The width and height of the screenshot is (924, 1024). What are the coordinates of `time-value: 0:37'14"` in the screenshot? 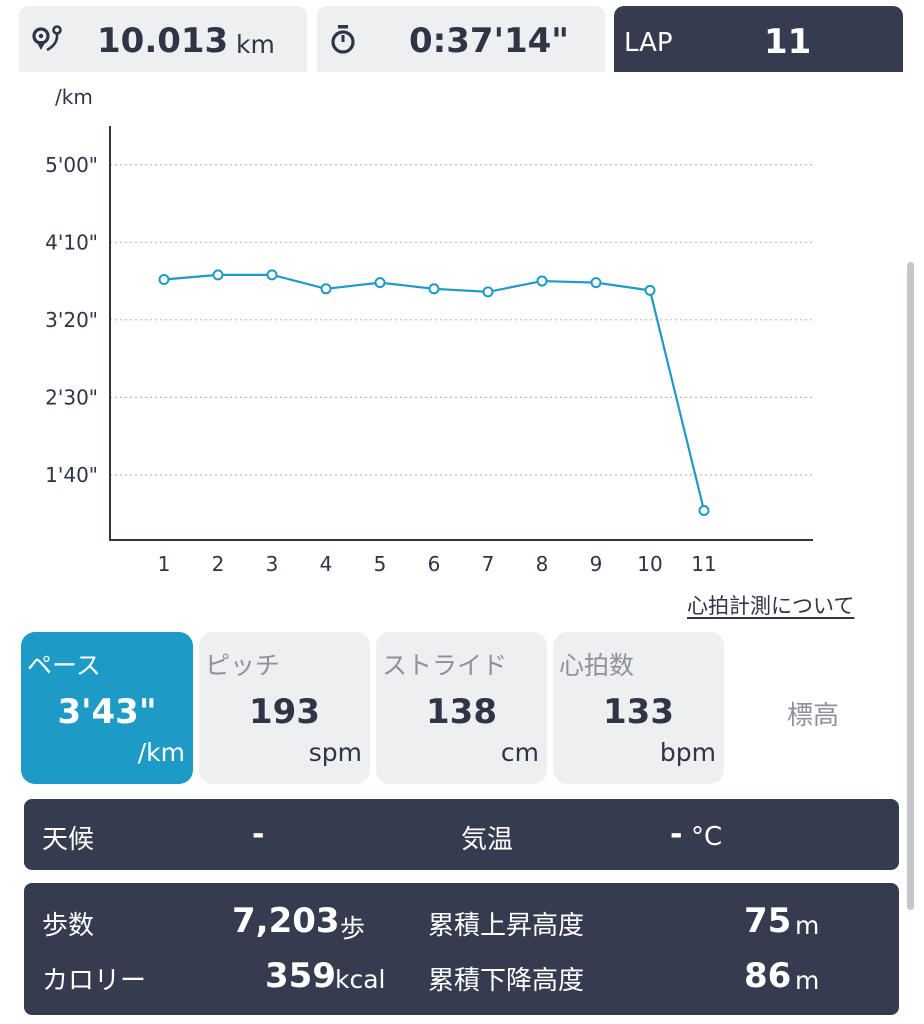 It's located at (489, 41).